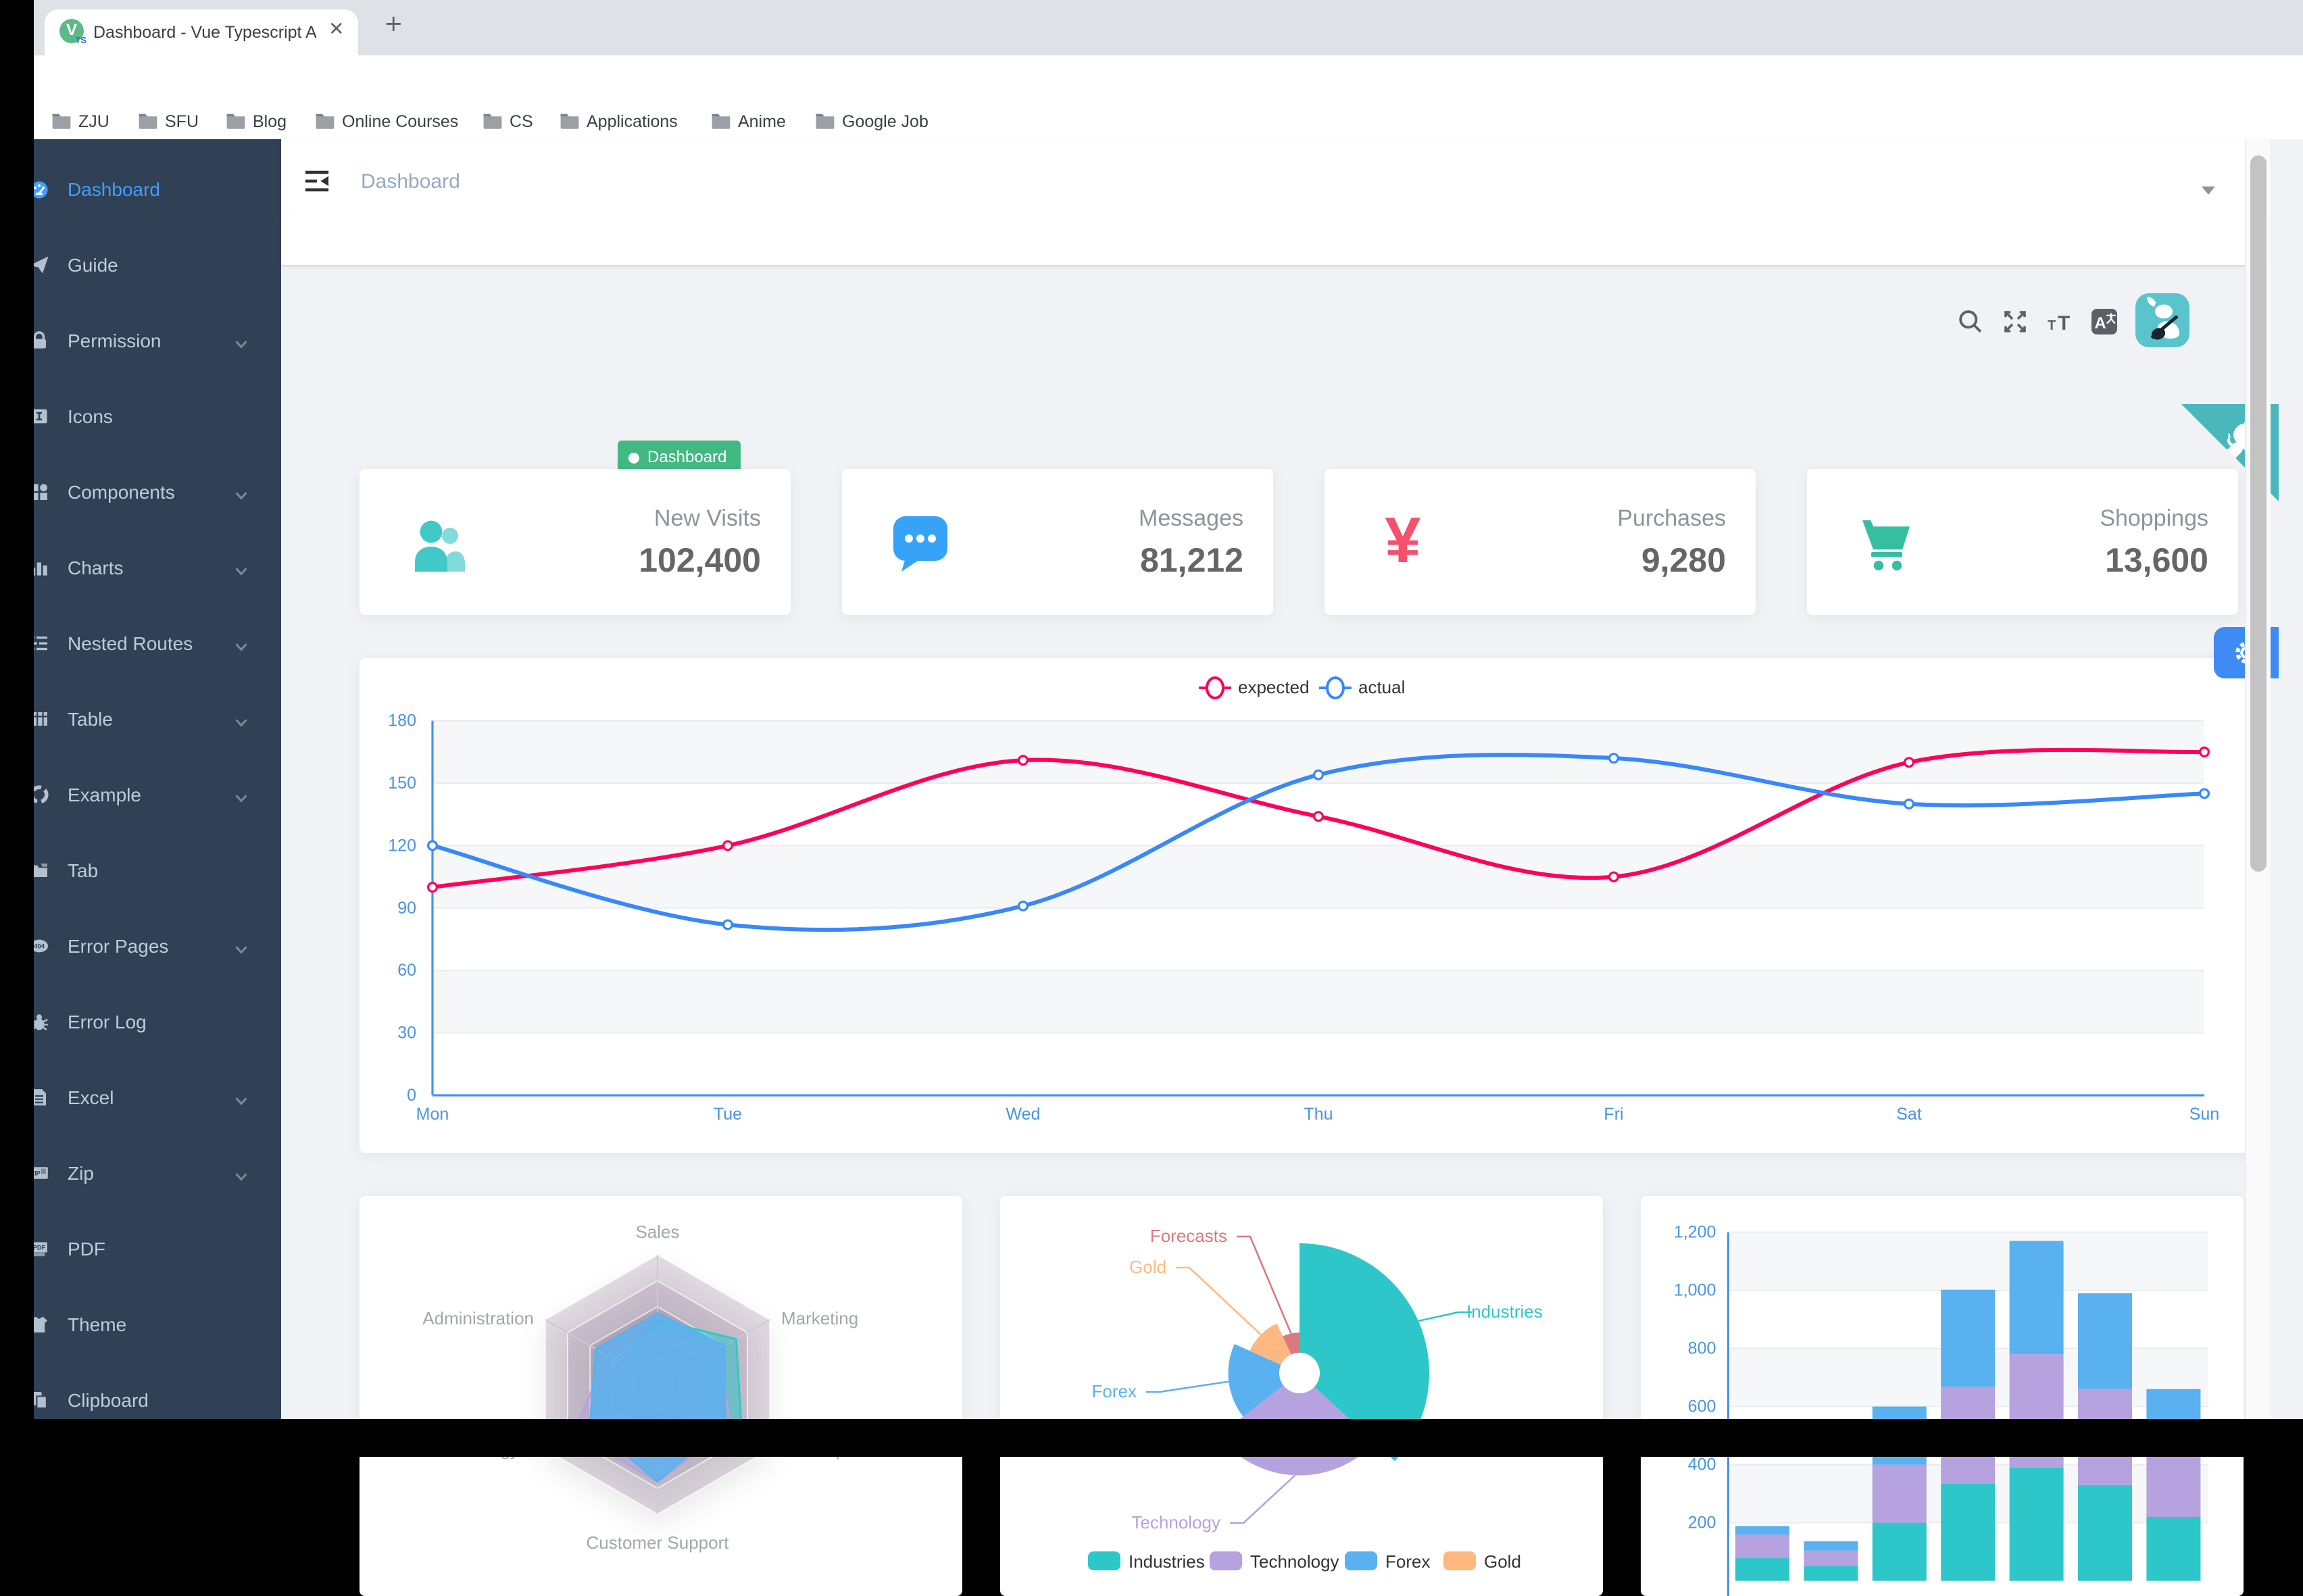 The image size is (2303, 1596). Describe the element at coordinates (402, 784) in the screenshot. I see `svg-text: 150` at that location.